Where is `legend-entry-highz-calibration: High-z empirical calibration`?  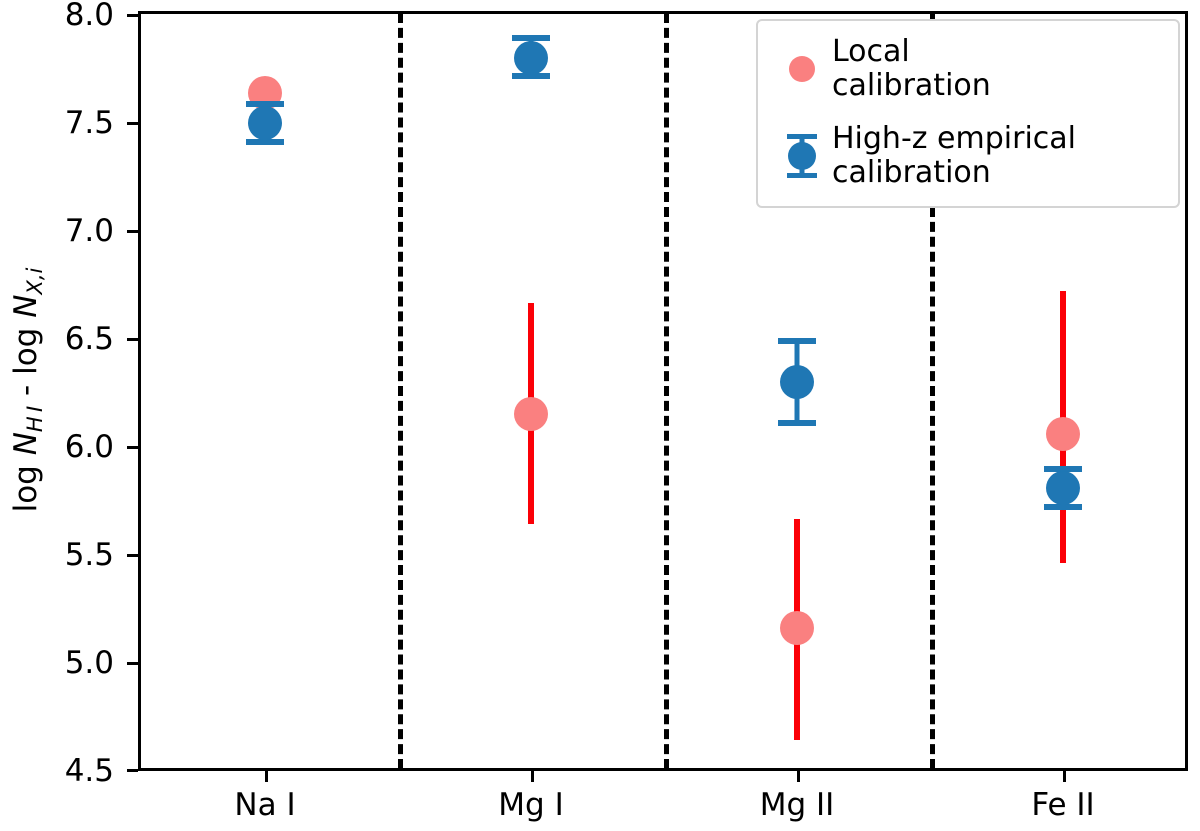
legend-entry-highz-calibration: High-z empirical calibration is located at coordinates (924, 155).